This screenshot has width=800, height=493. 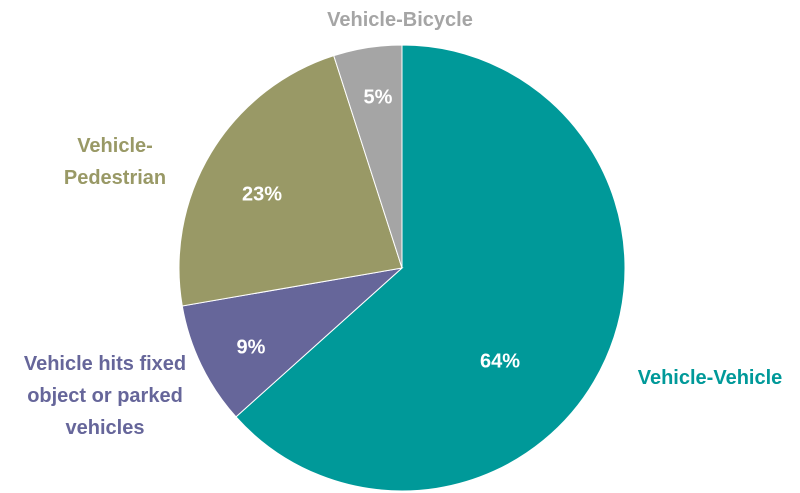 What do you see at coordinates (378, 97) in the screenshot?
I see `value-label: 5%` at bounding box center [378, 97].